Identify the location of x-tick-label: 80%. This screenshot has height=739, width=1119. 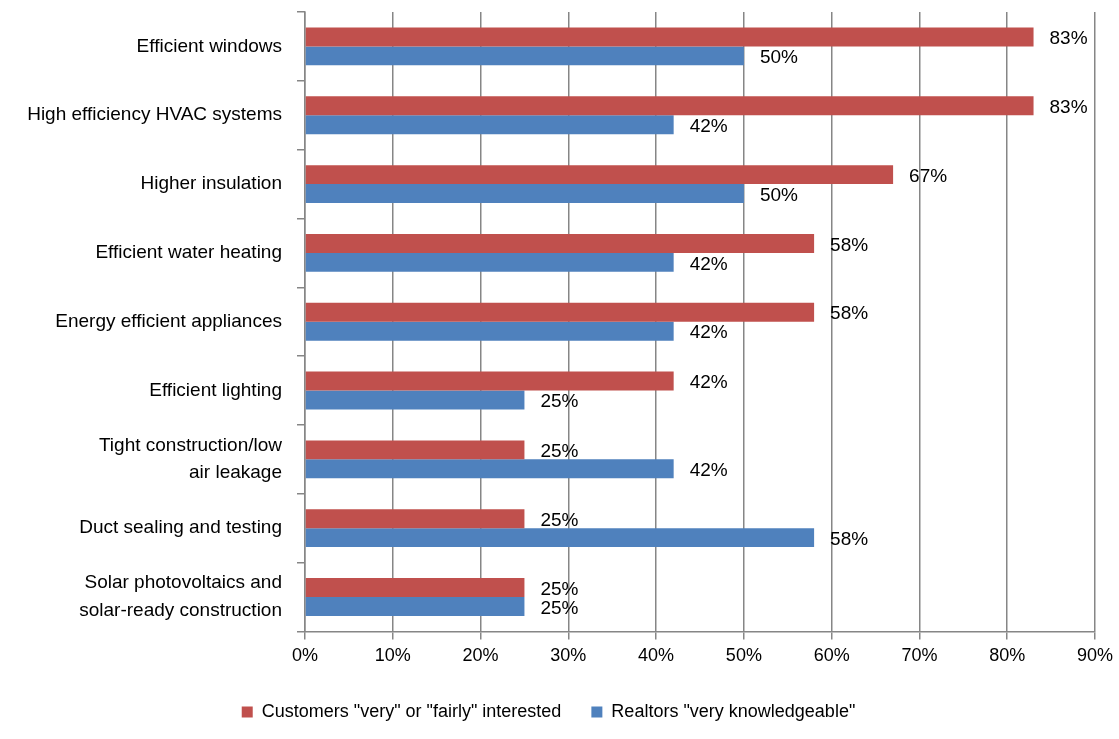
(1007, 655).